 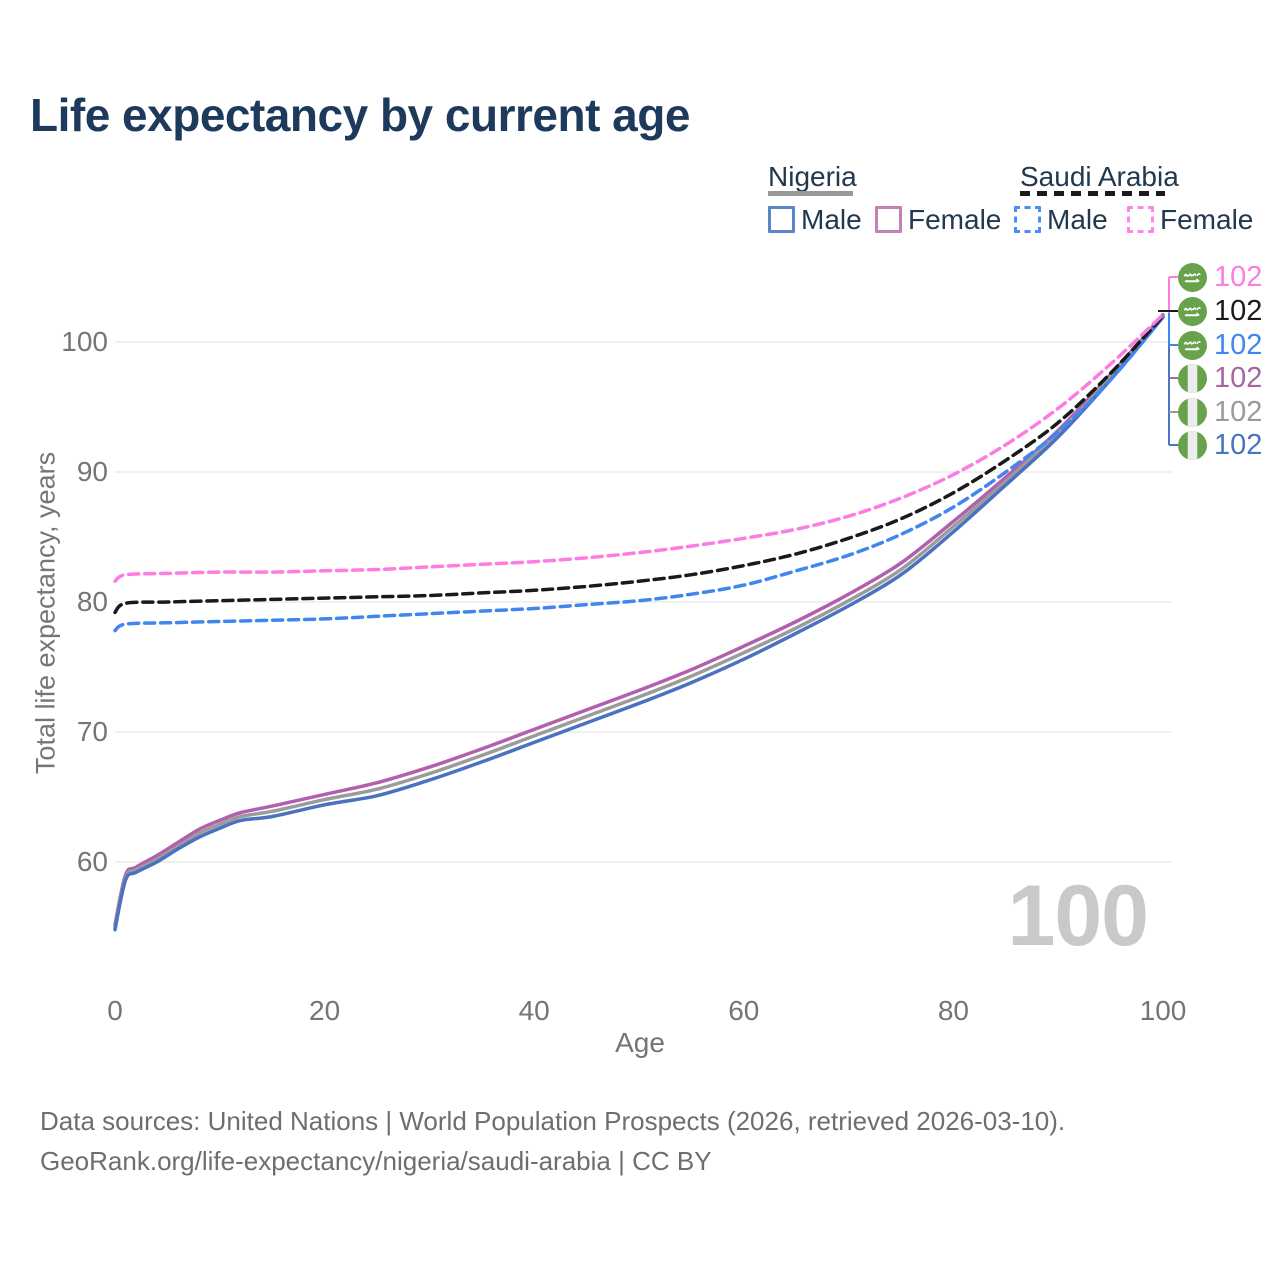 I want to click on y-tick-label-100: 100, so click(x=84, y=341).